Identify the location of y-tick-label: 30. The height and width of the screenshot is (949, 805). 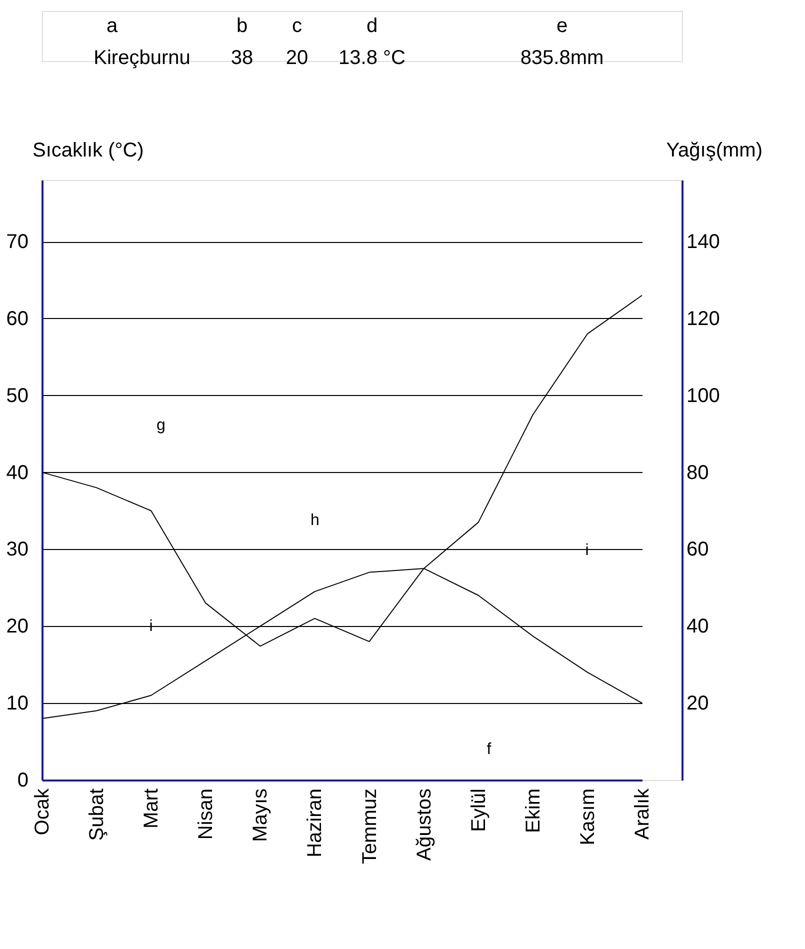
(17, 549).